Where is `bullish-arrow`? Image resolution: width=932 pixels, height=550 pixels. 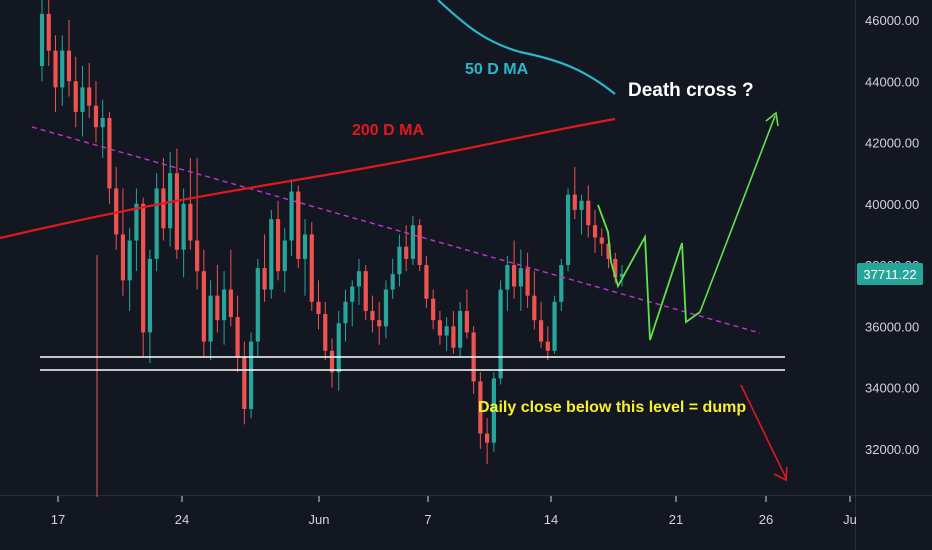 bullish-arrow is located at coordinates (739, 212).